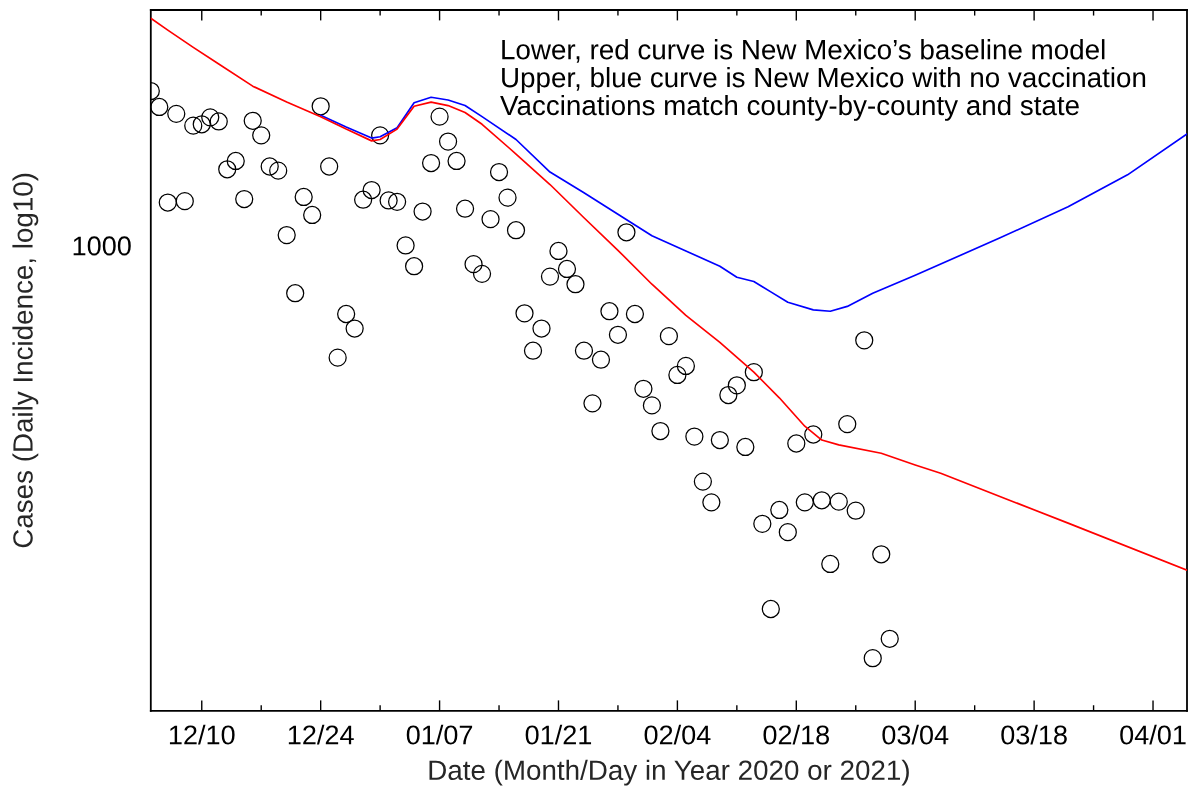  I want to click on annotation: Lower, red curve is New Mexico’s baseline model, so click(803, 51).